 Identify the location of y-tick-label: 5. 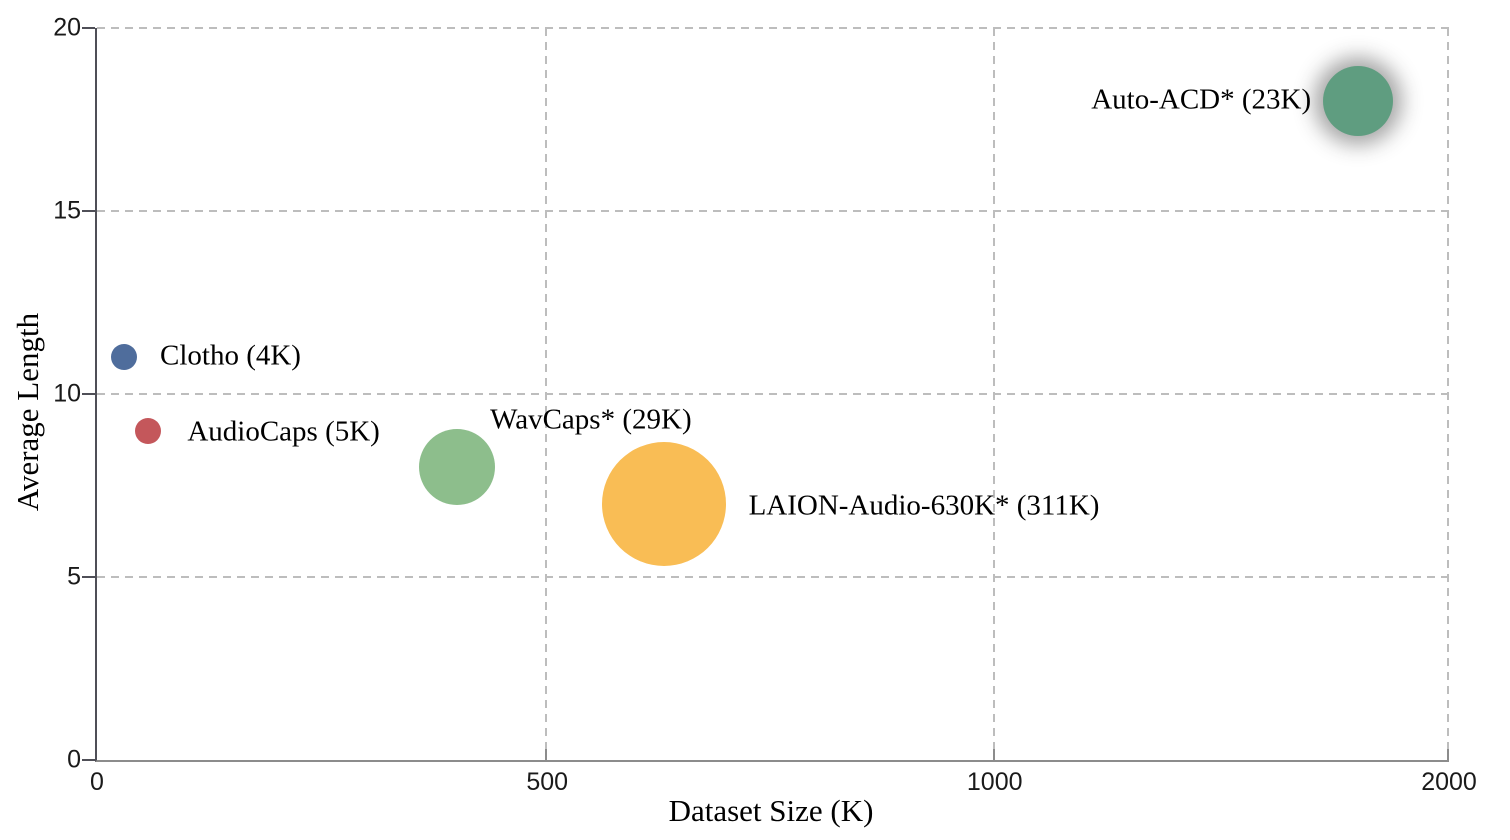
(74, 576).